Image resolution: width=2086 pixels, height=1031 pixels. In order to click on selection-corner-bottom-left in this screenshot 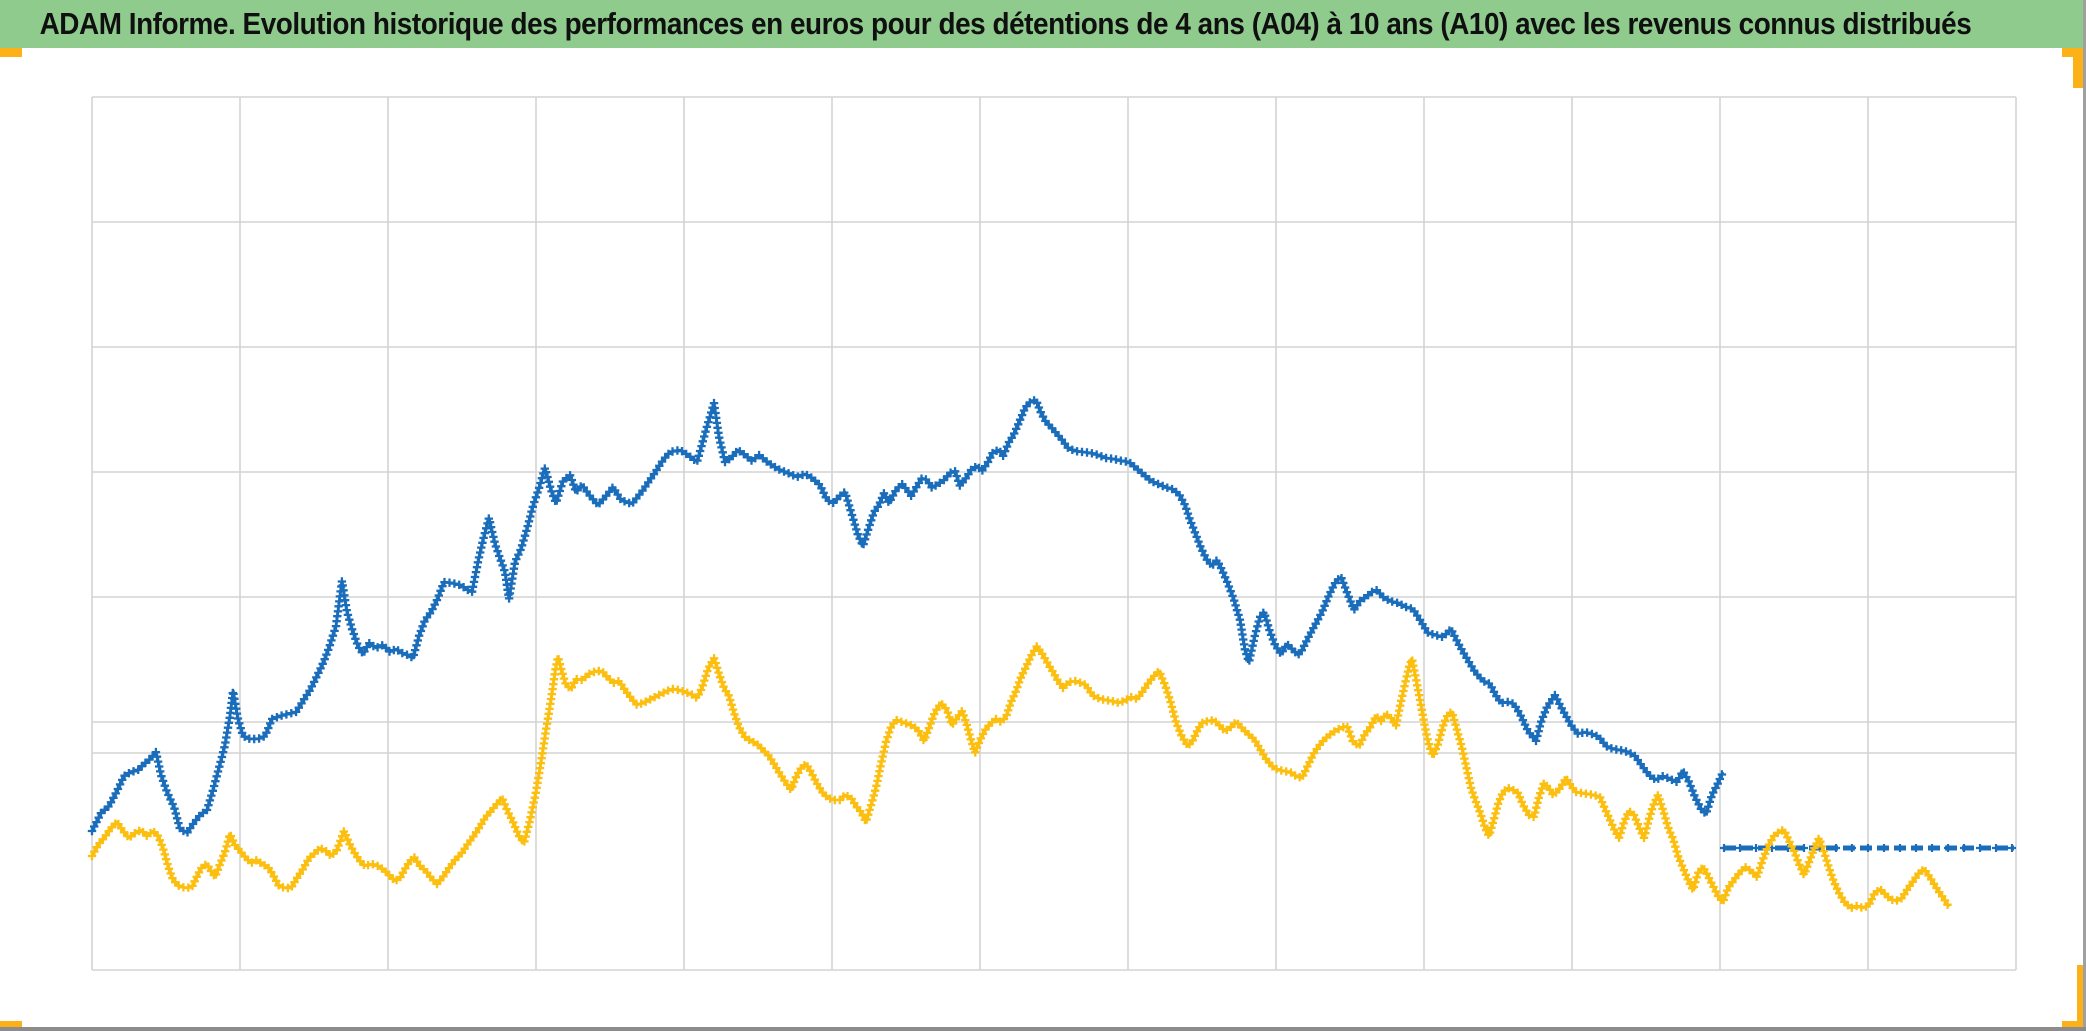, I will do `click(11, 1024)`.